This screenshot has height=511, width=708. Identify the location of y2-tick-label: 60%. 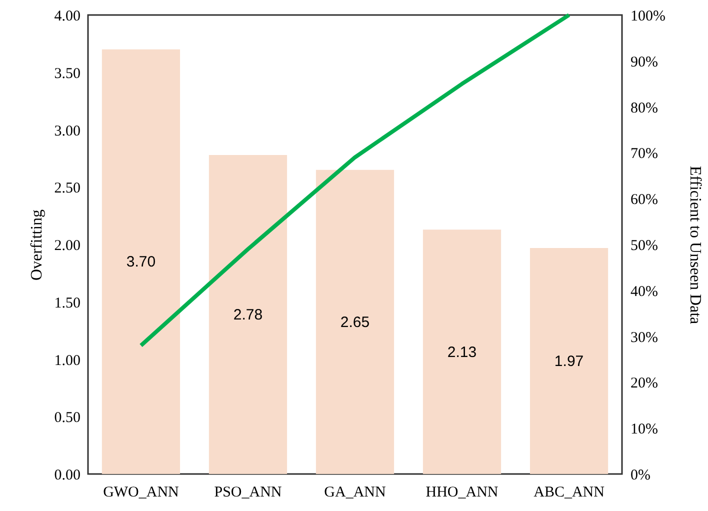
(644, 200).